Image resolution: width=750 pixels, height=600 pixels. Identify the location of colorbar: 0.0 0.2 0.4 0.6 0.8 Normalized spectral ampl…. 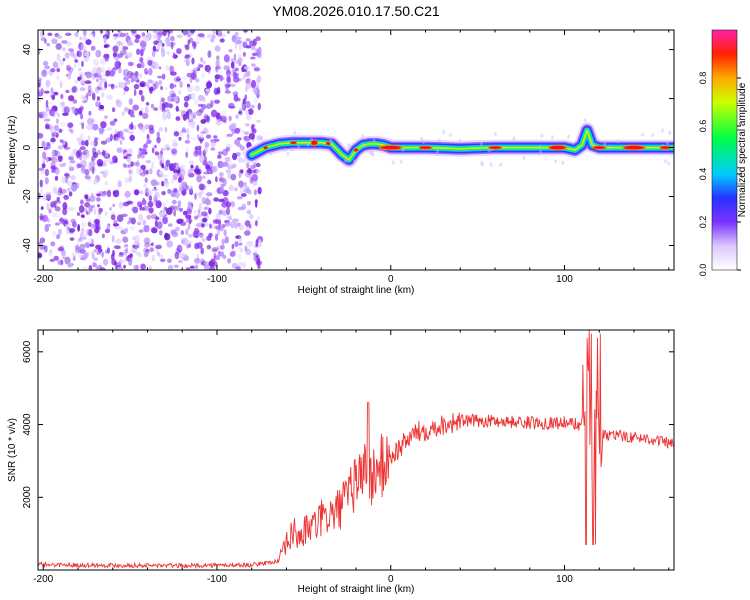
(723, 152).